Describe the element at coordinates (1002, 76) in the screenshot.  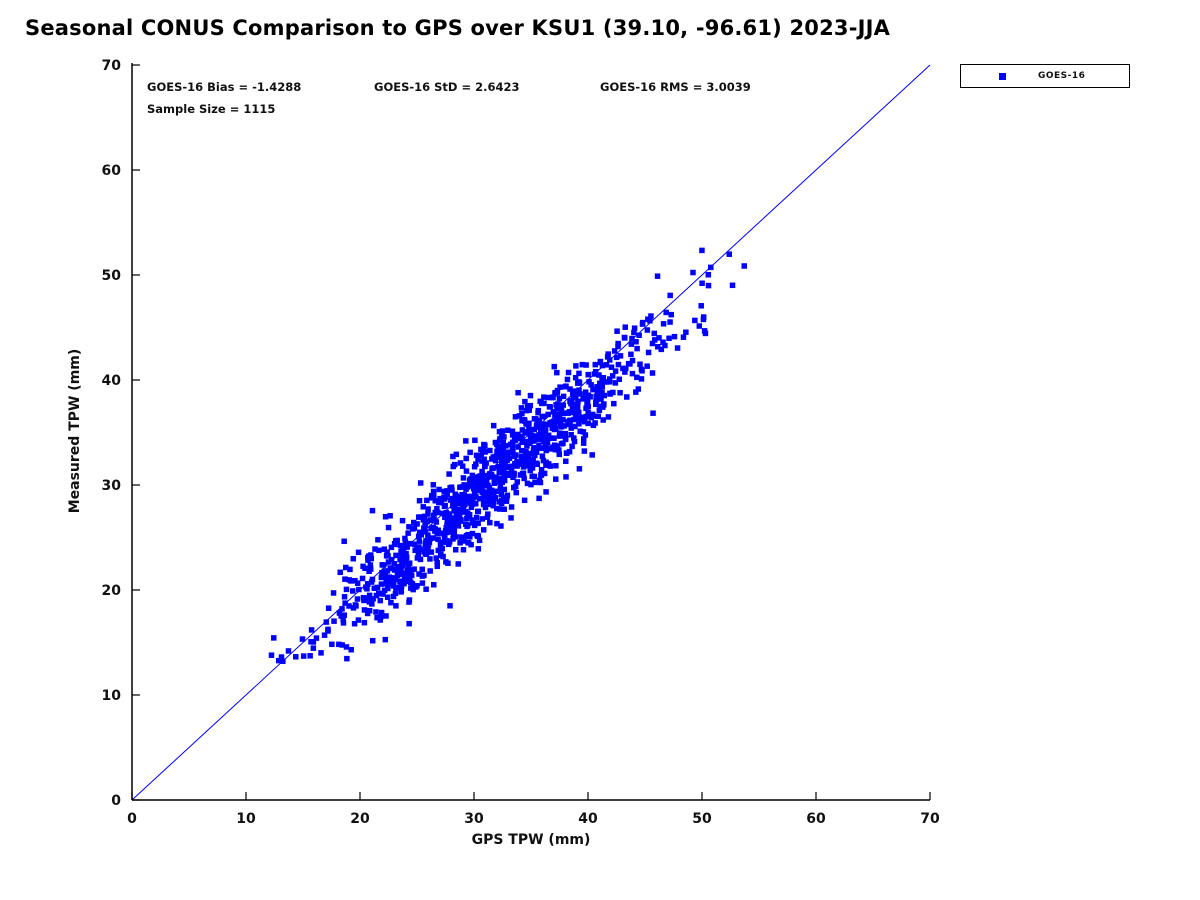
I see `legend-marker-square-icon` at that location.